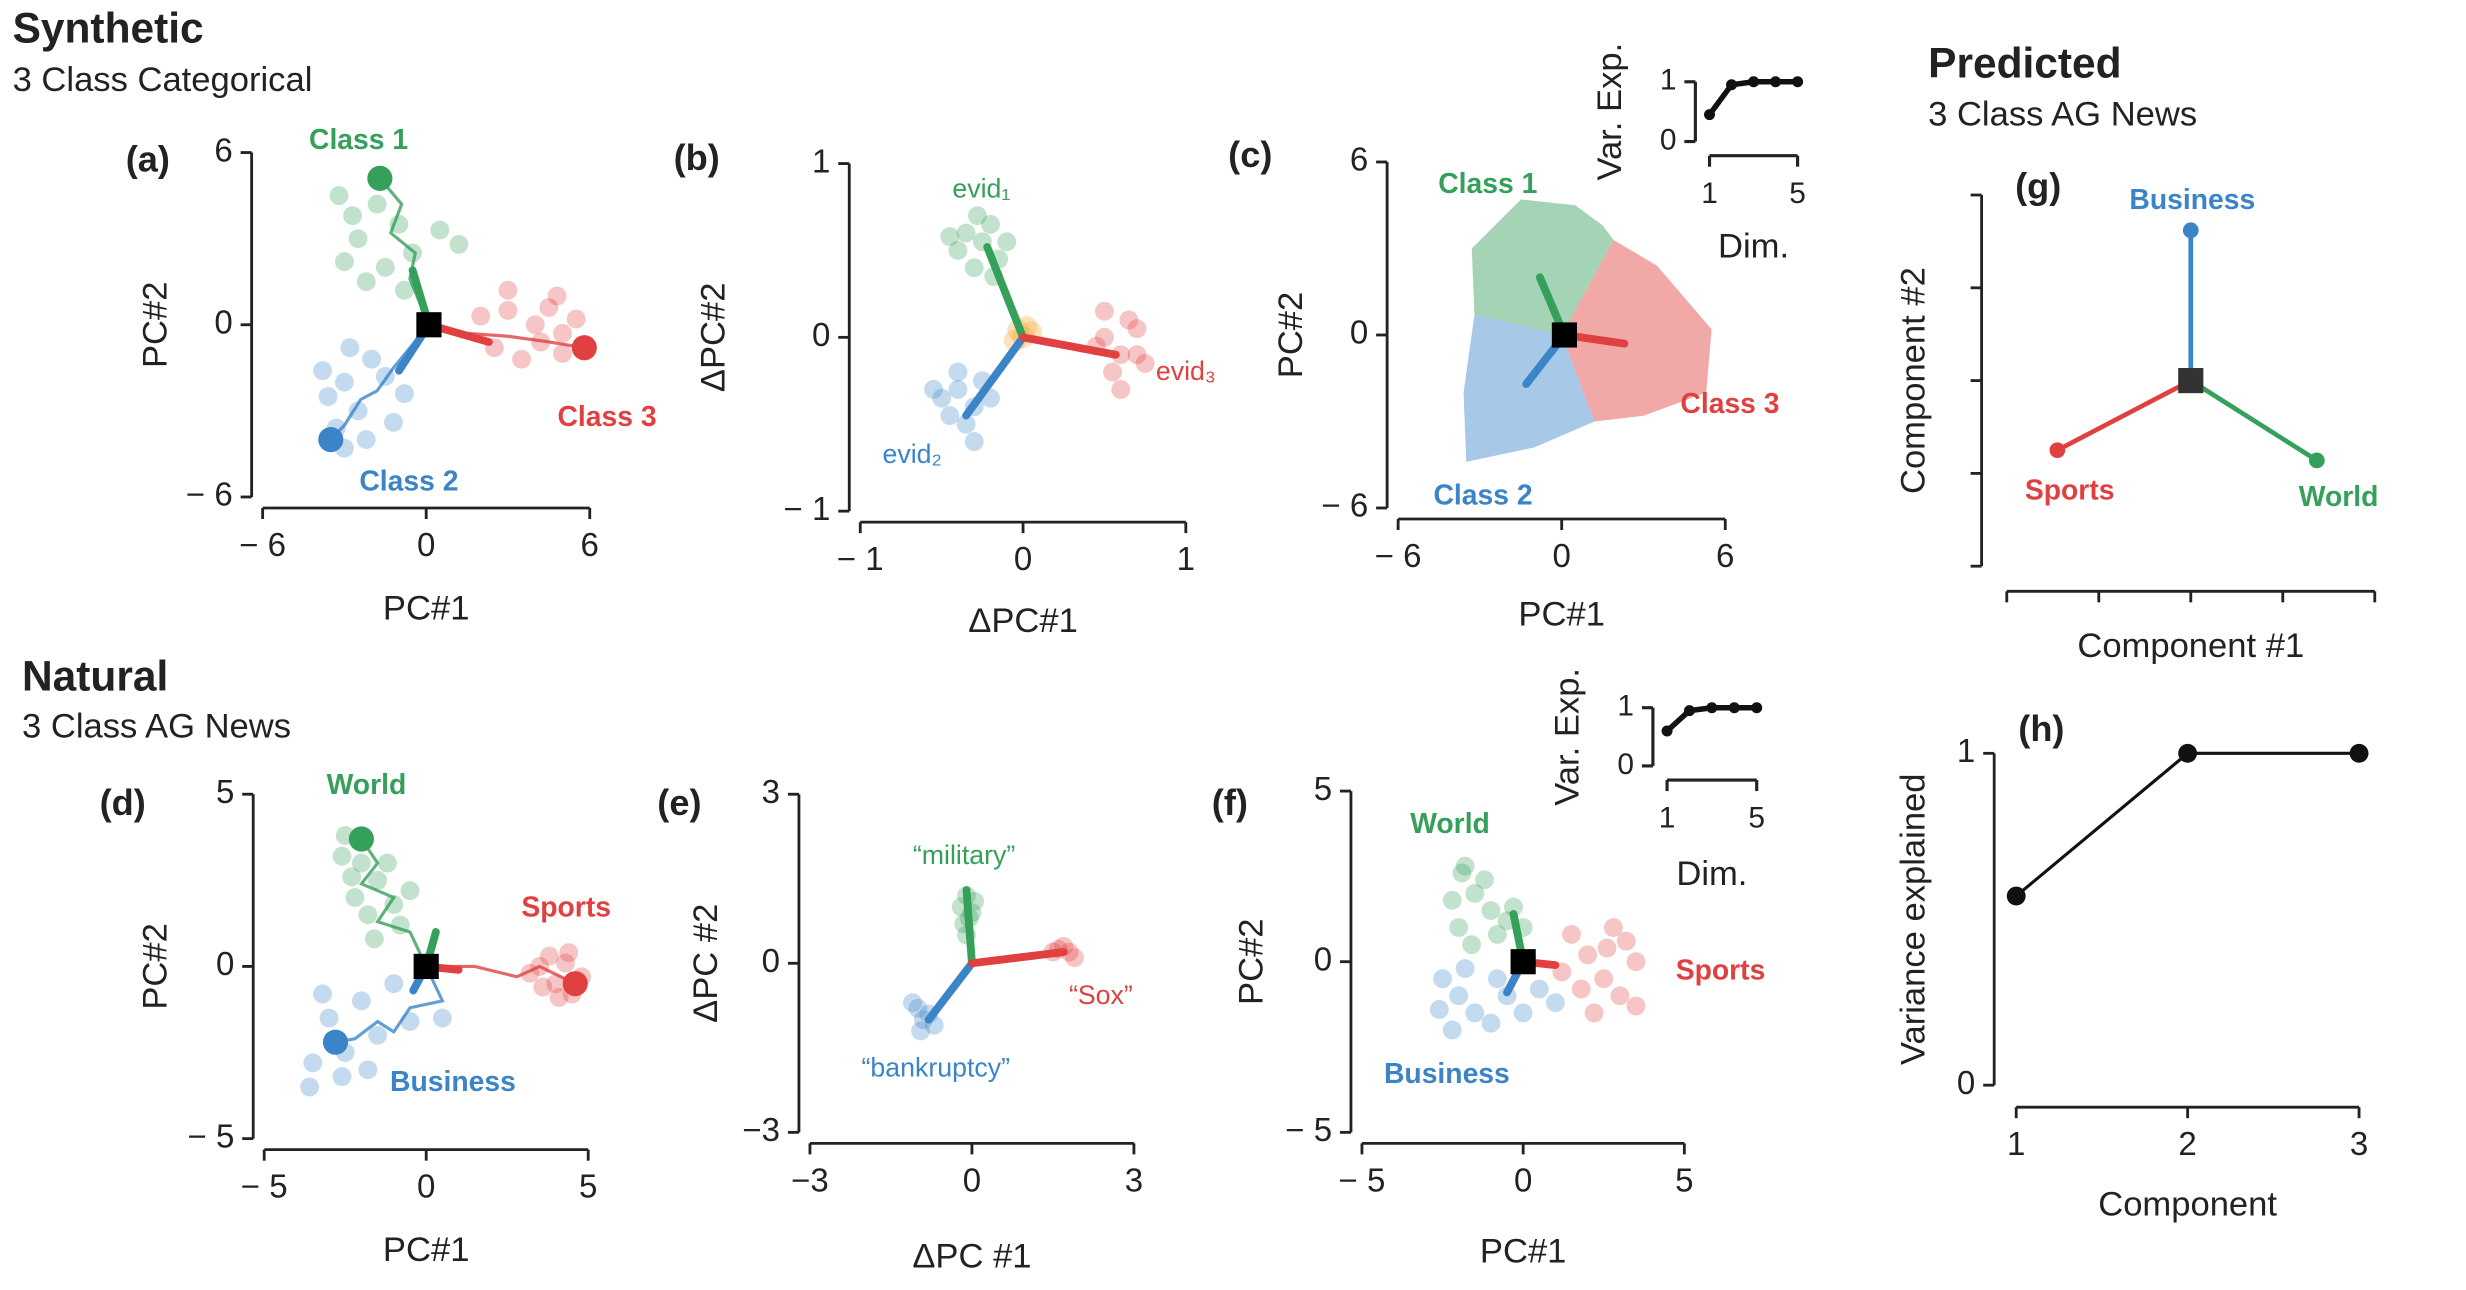 This screenshot has height=1290, width=2466. What do you see at coordinates (123, 802) in the screenshot?
I see `panel-label: (d)` at bounding box center [123, 802].